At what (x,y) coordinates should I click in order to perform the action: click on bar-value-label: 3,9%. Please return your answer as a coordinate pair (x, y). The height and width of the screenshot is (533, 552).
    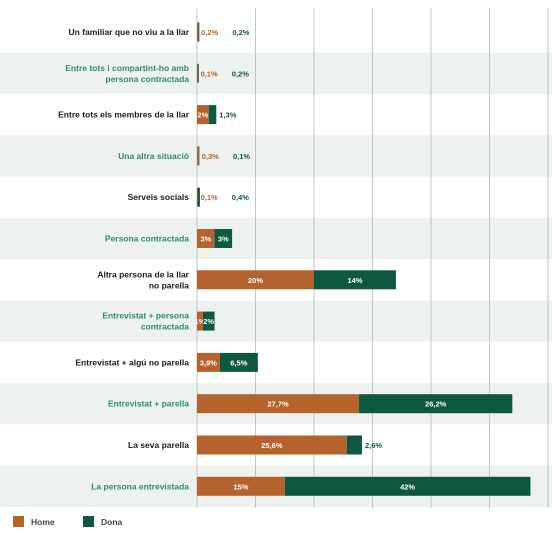
    Looking at the image, I should click on (208, 362).